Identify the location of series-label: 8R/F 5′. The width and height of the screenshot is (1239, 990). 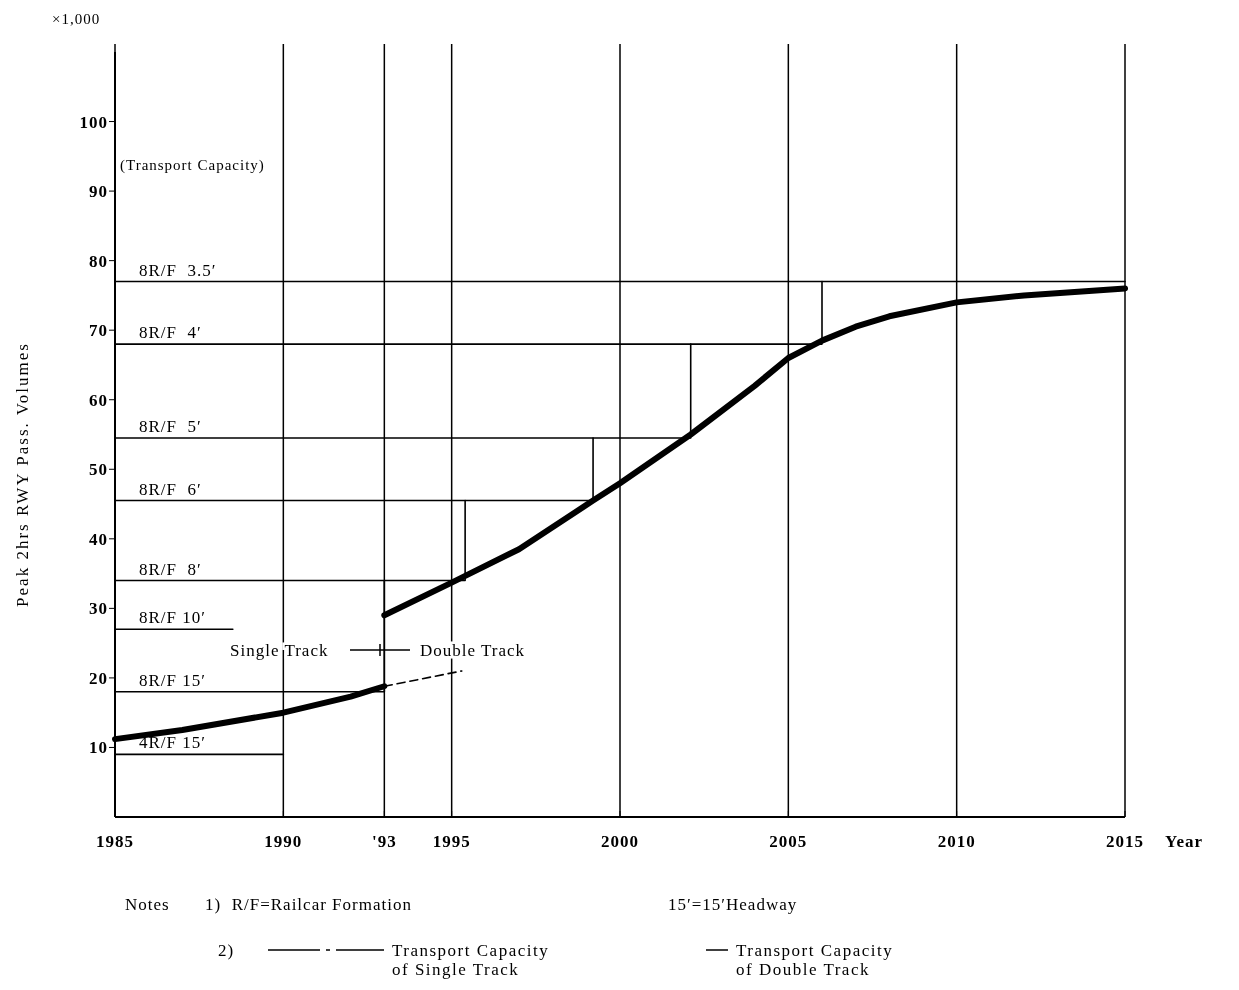
(170, 426).